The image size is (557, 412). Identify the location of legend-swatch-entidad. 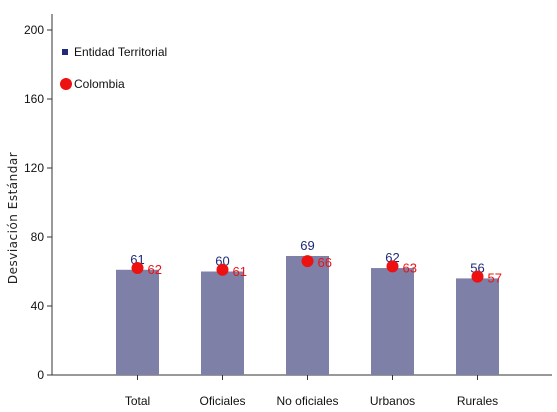
(65, 52).